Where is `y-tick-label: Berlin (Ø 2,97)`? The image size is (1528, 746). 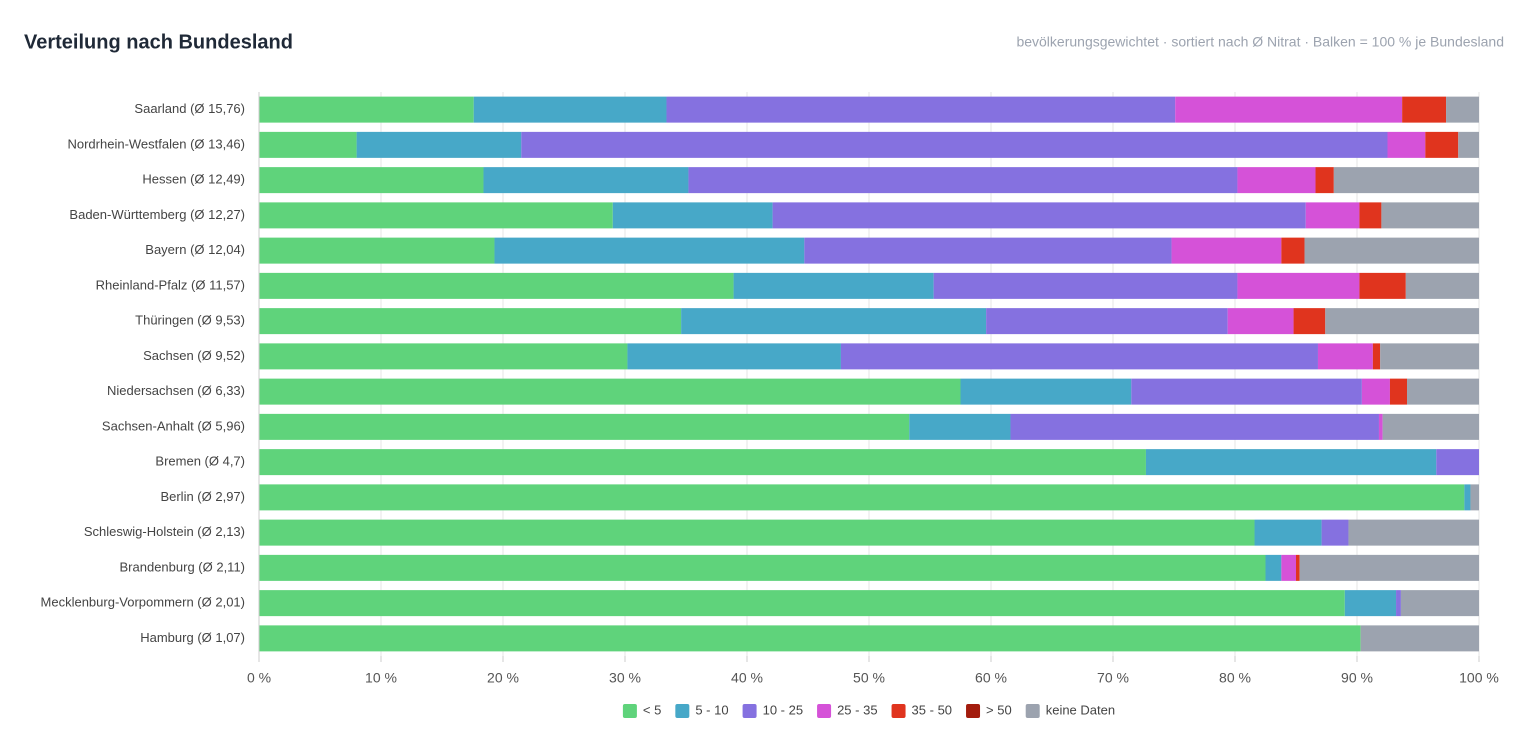
y-tick-label: Berlin (Ø 2,97) is located at coordinates (202, 496).